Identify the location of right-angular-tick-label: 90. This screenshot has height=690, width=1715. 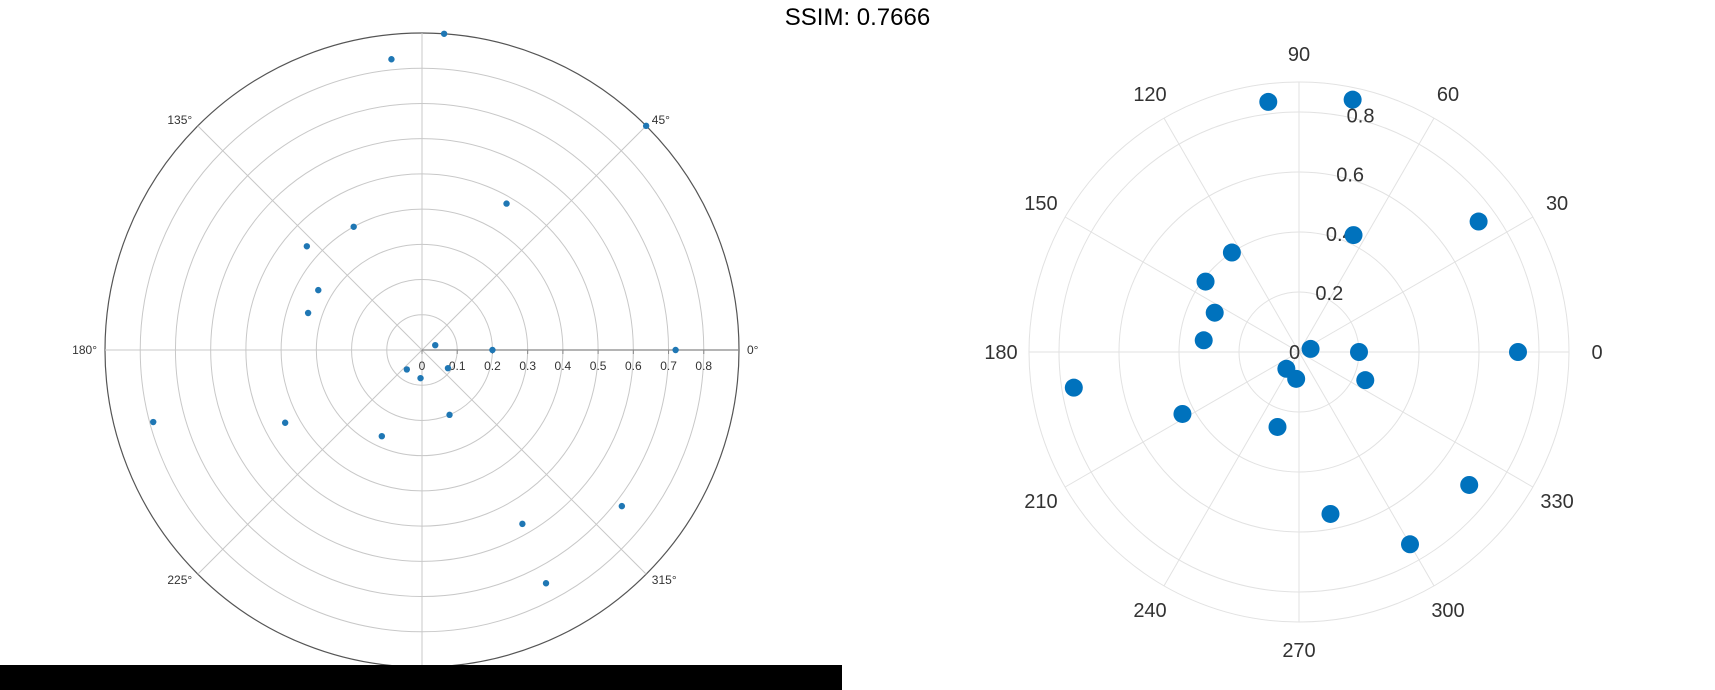
(1299, 55).